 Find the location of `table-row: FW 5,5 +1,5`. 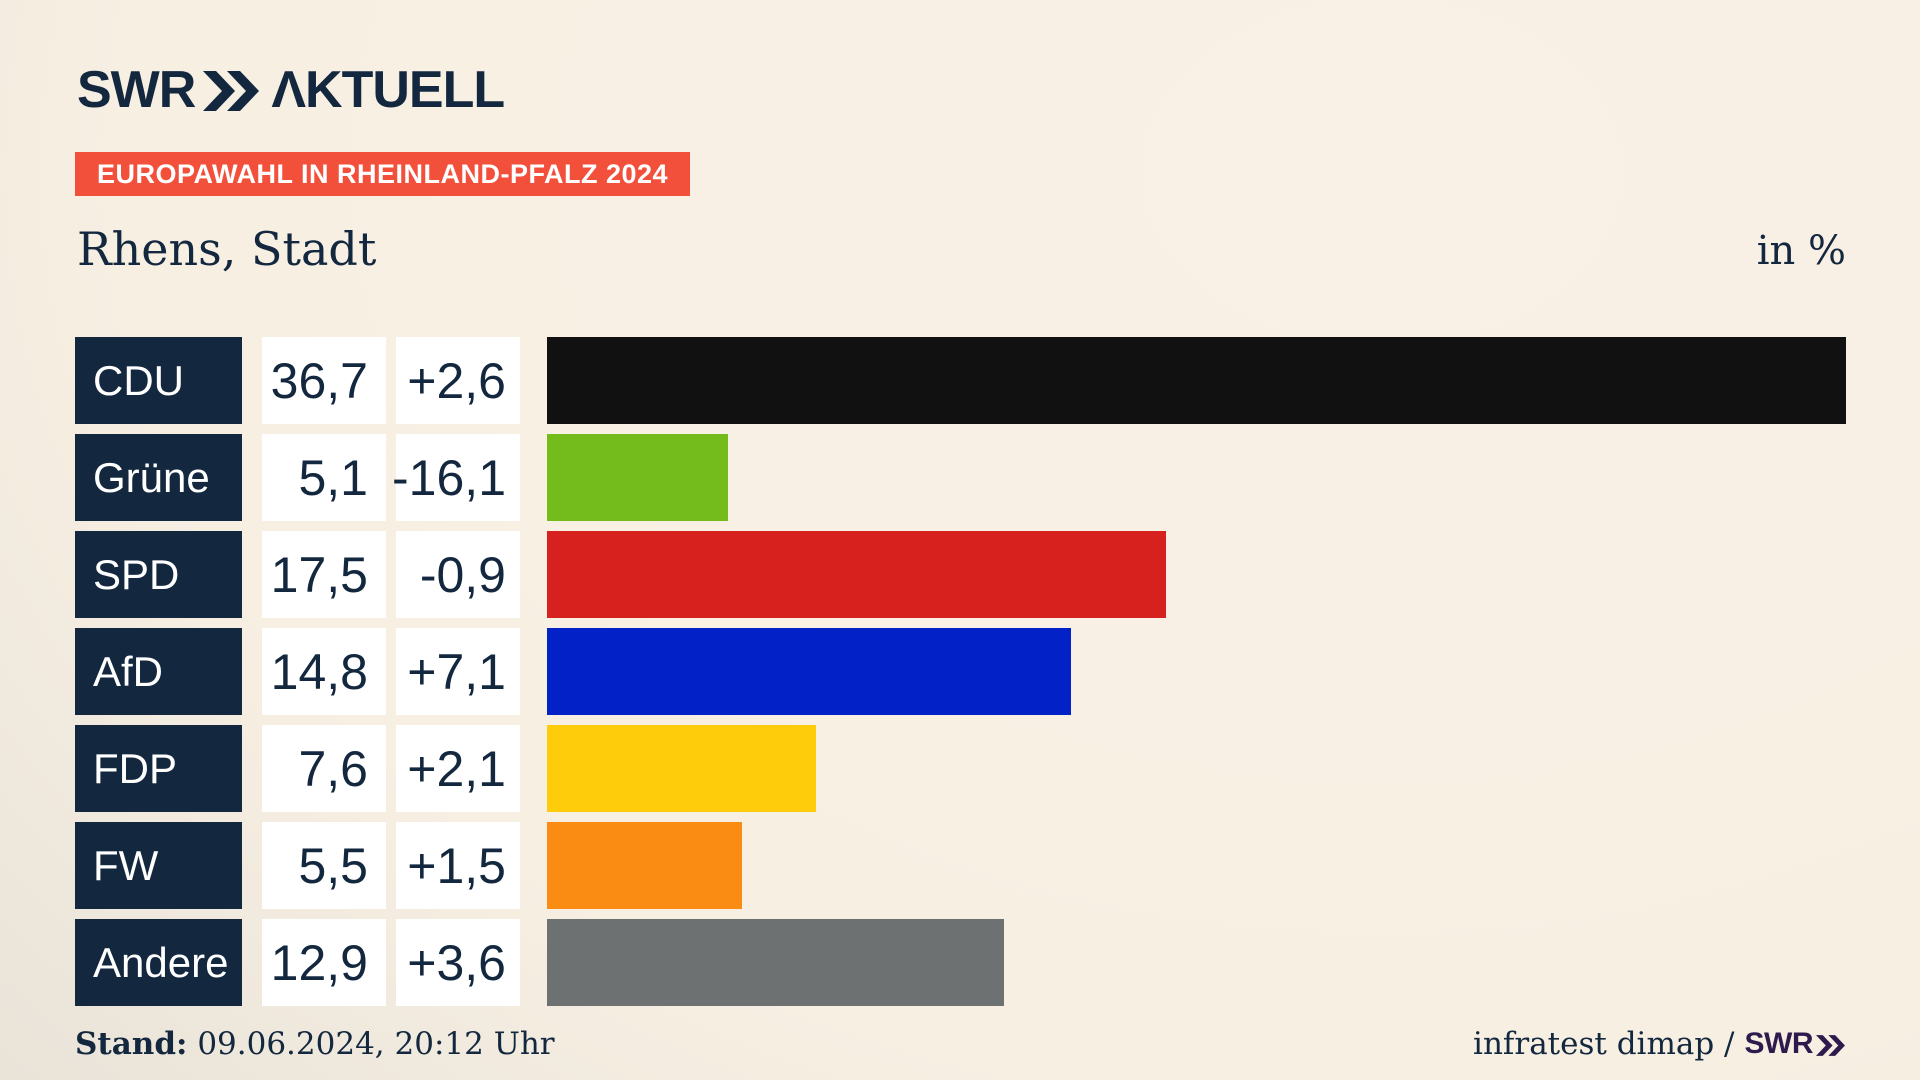

table-row: FW 5,5 +1,5 is located at coordinates (960, 865).